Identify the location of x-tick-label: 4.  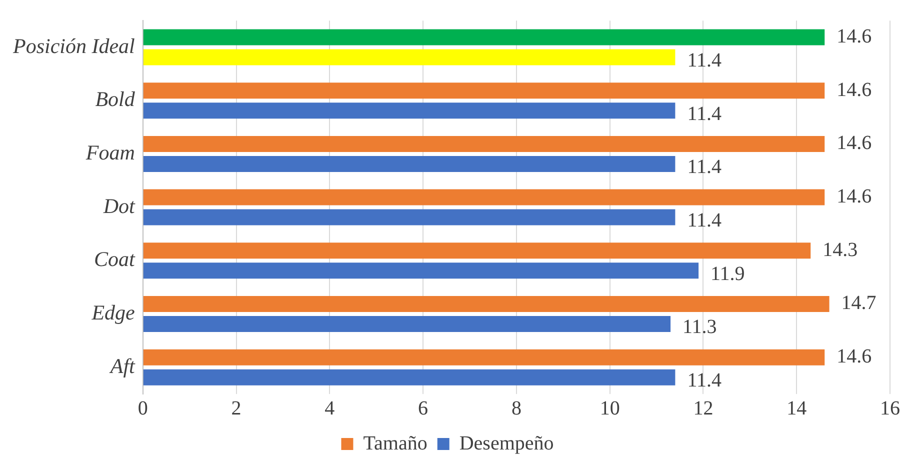
(329, 408).